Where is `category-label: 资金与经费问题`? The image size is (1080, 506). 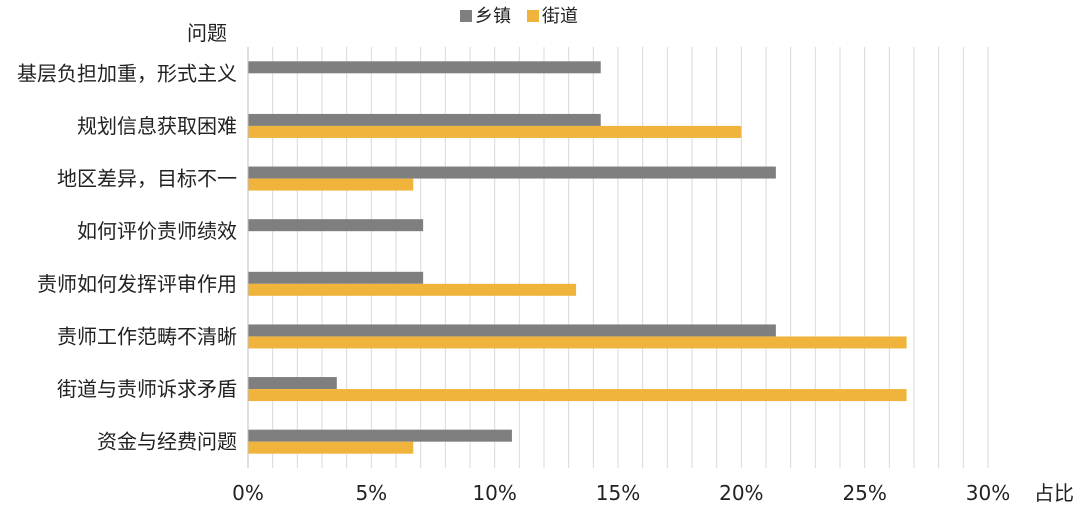 category-label: 资金与经费问题 is located at coordinates (167, 442).